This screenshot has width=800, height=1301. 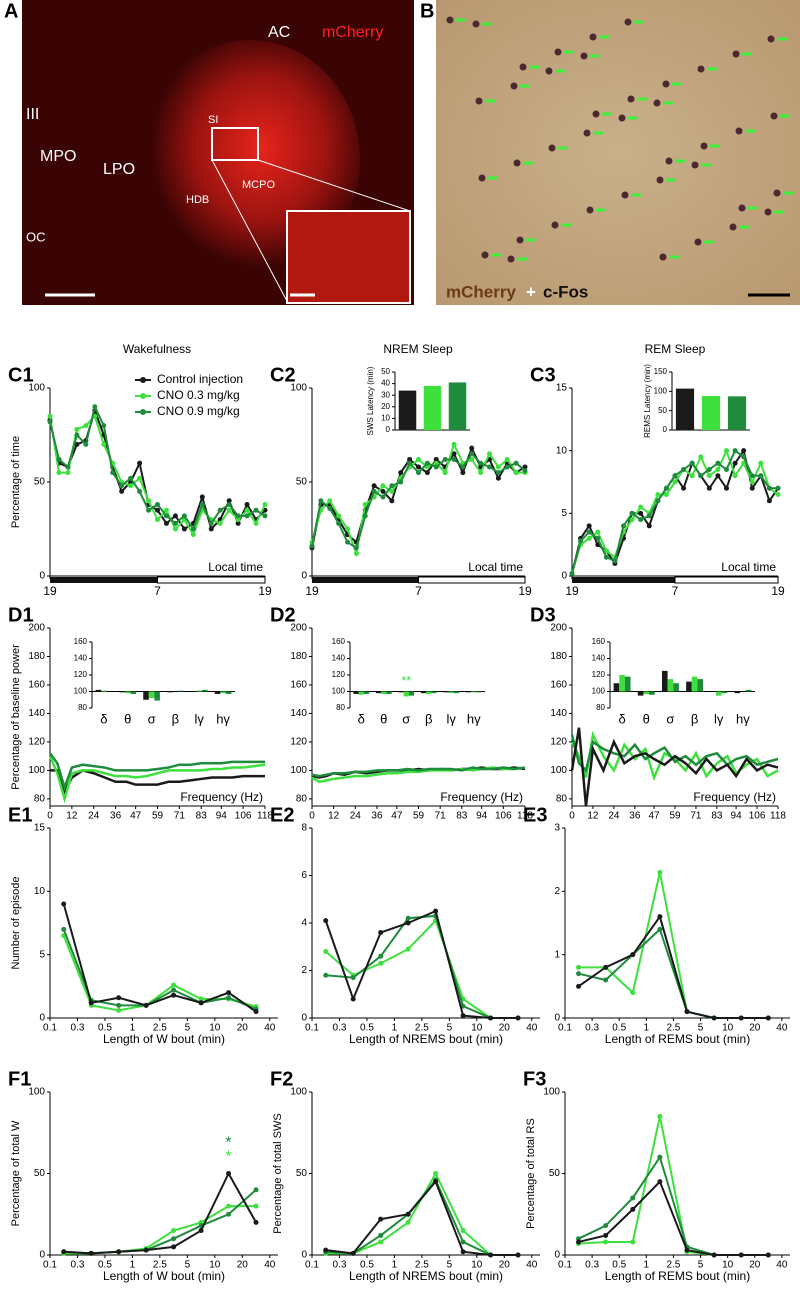 I want to click on x-tick-label: 0.1, so click(x=312, y=1265).